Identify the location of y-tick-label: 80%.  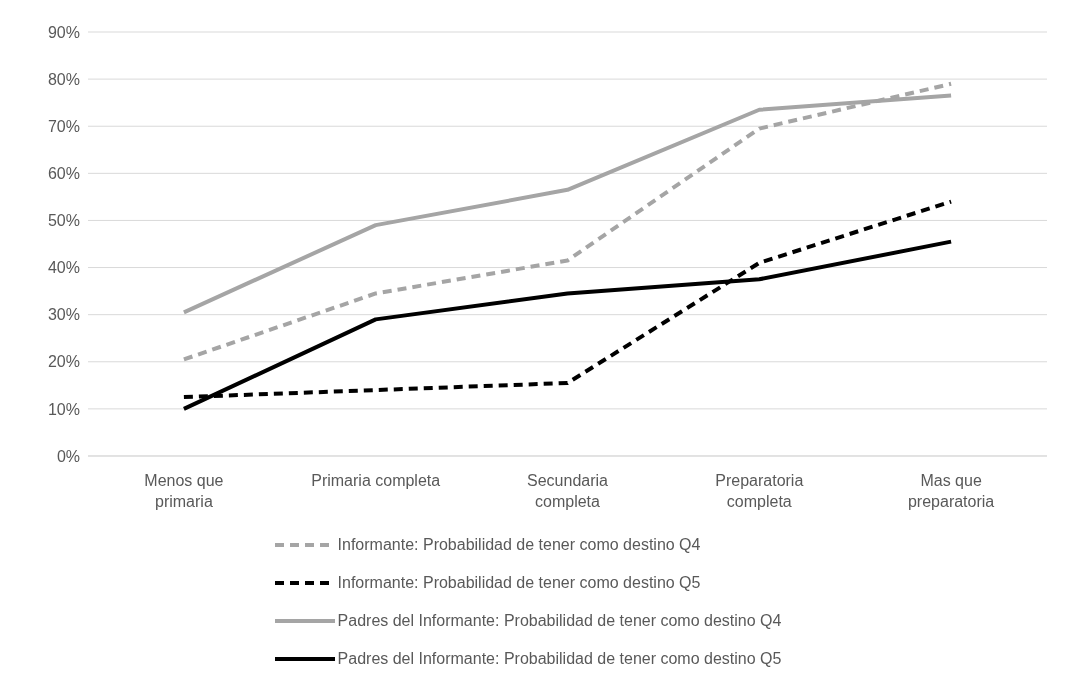
(63, 79).